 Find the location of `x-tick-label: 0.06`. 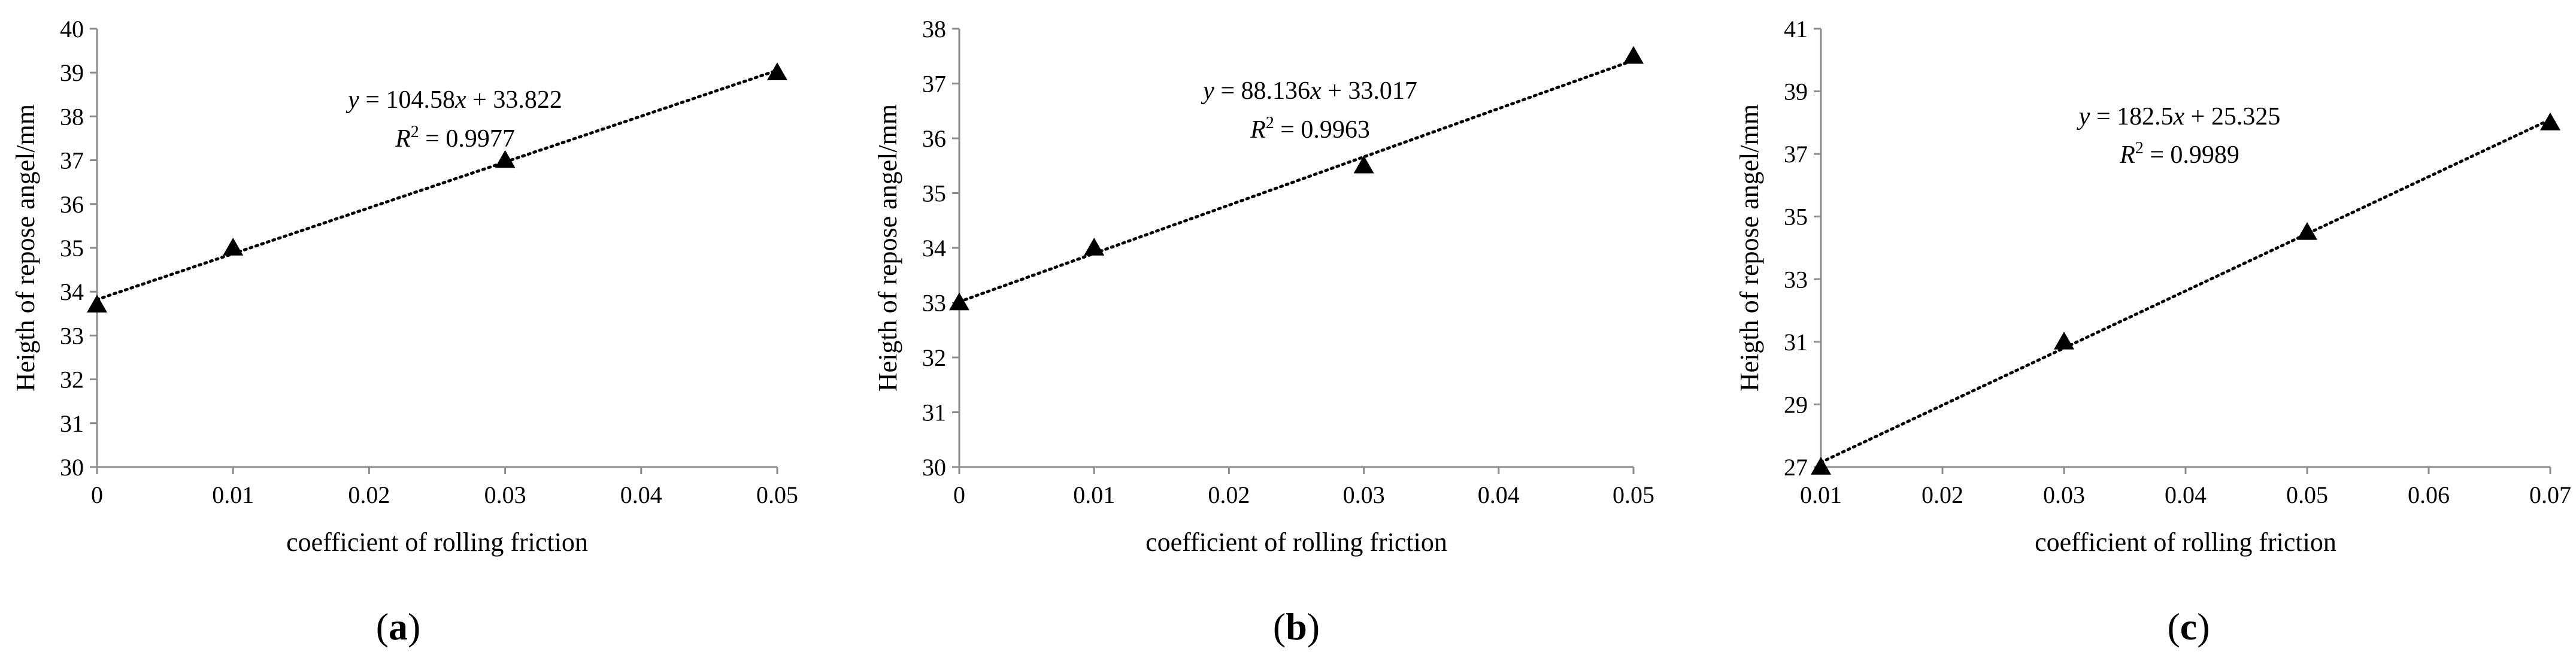

x-tick-label: 0.06 is located at coordinates (2429, 494).